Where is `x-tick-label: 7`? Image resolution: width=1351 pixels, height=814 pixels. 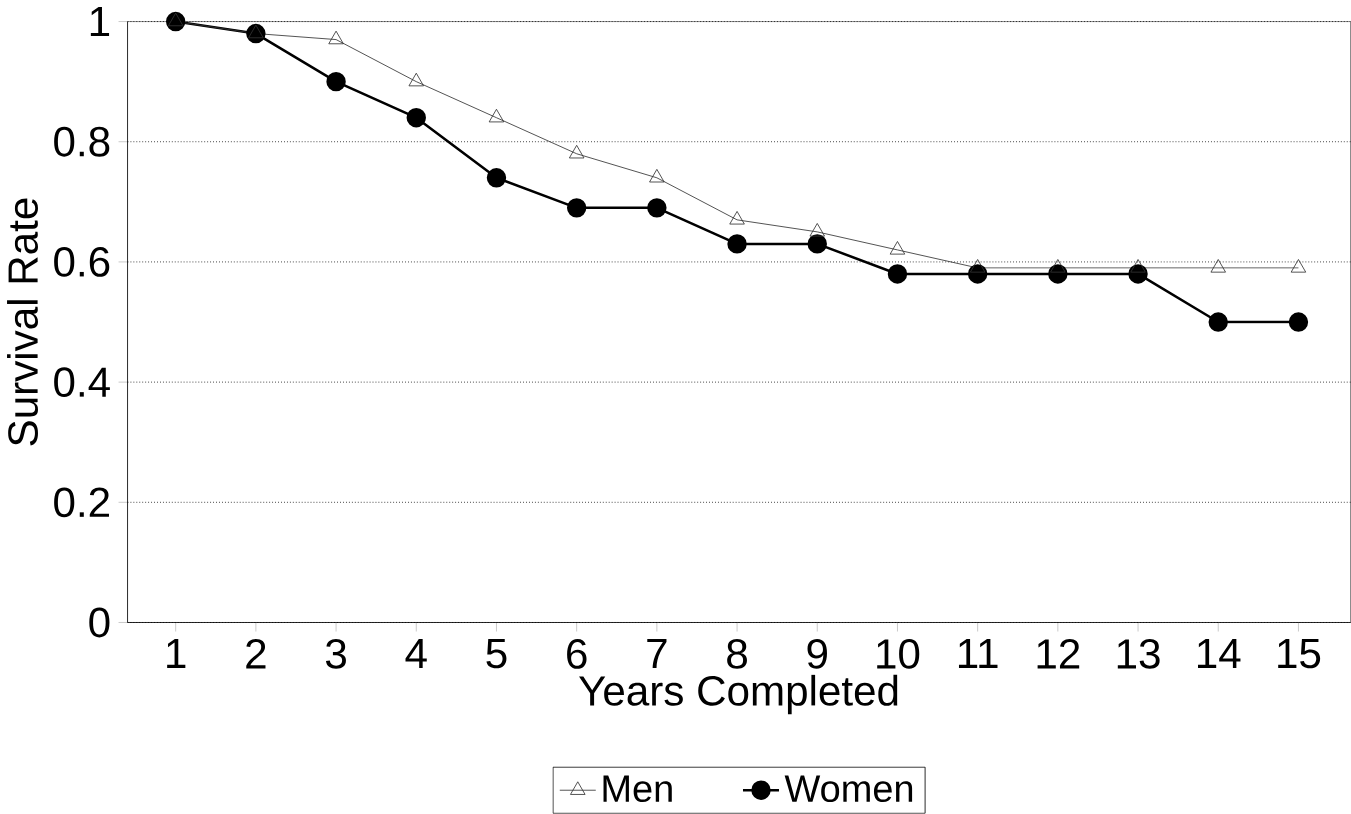 x-tick-label: 7 is located at coordinates (657, 654).